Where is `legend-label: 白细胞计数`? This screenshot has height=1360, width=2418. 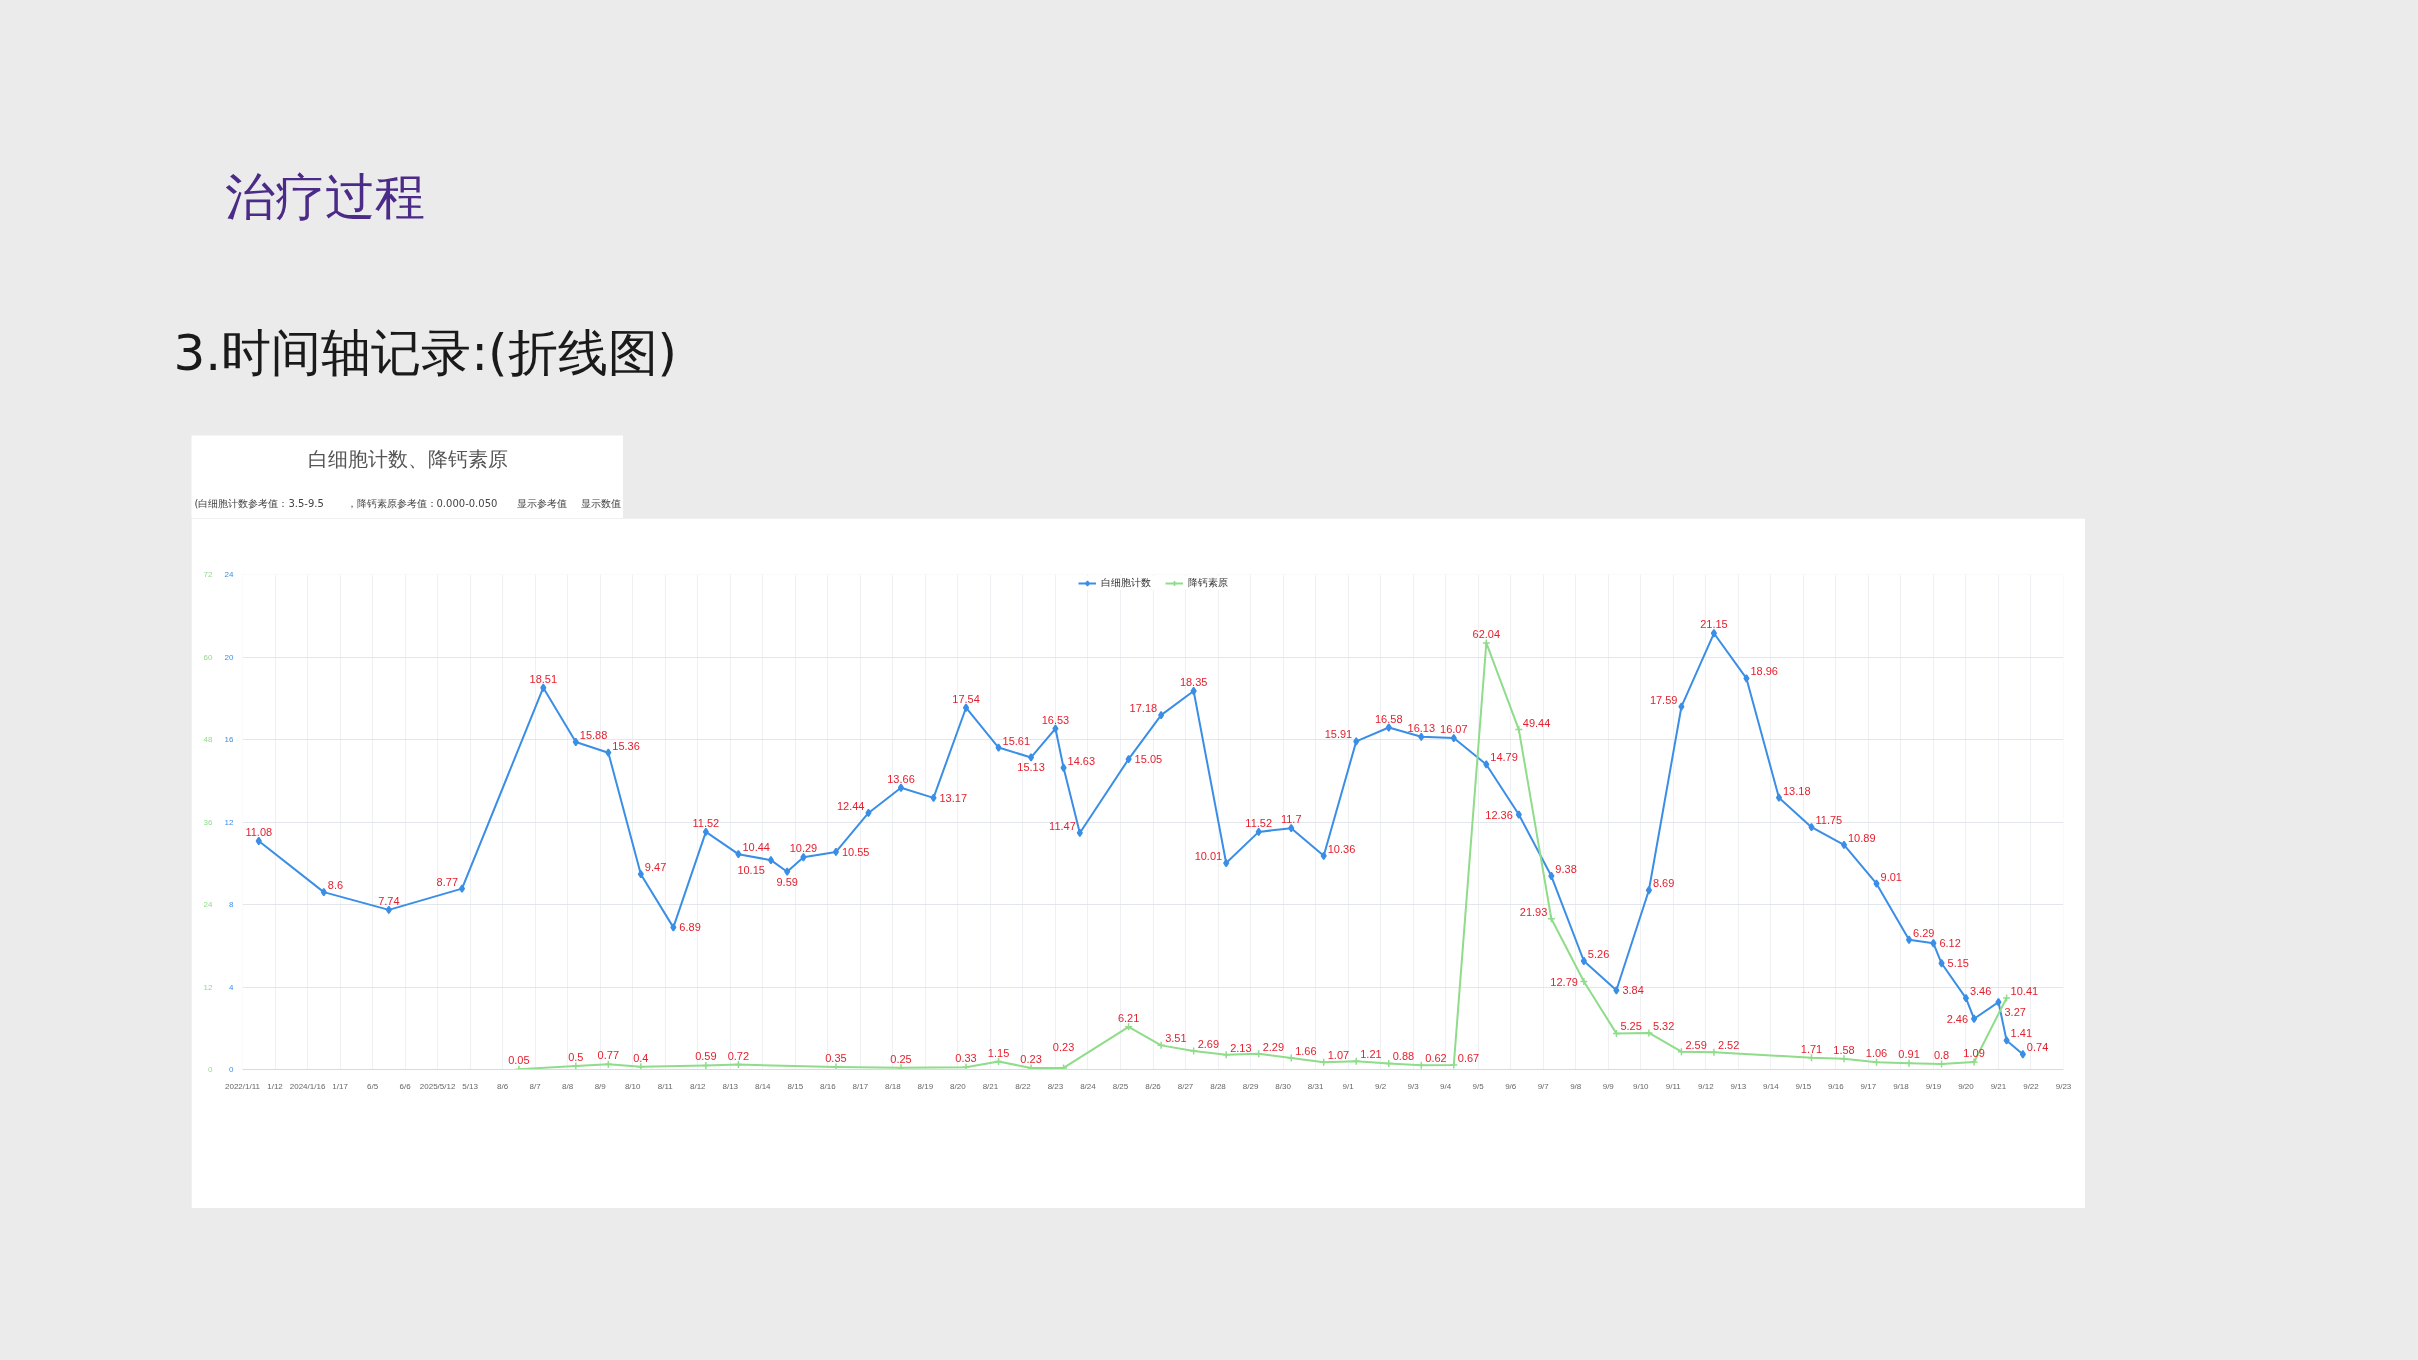 legend-label: 白细胞计数 is located at coordinates (1125, 583).